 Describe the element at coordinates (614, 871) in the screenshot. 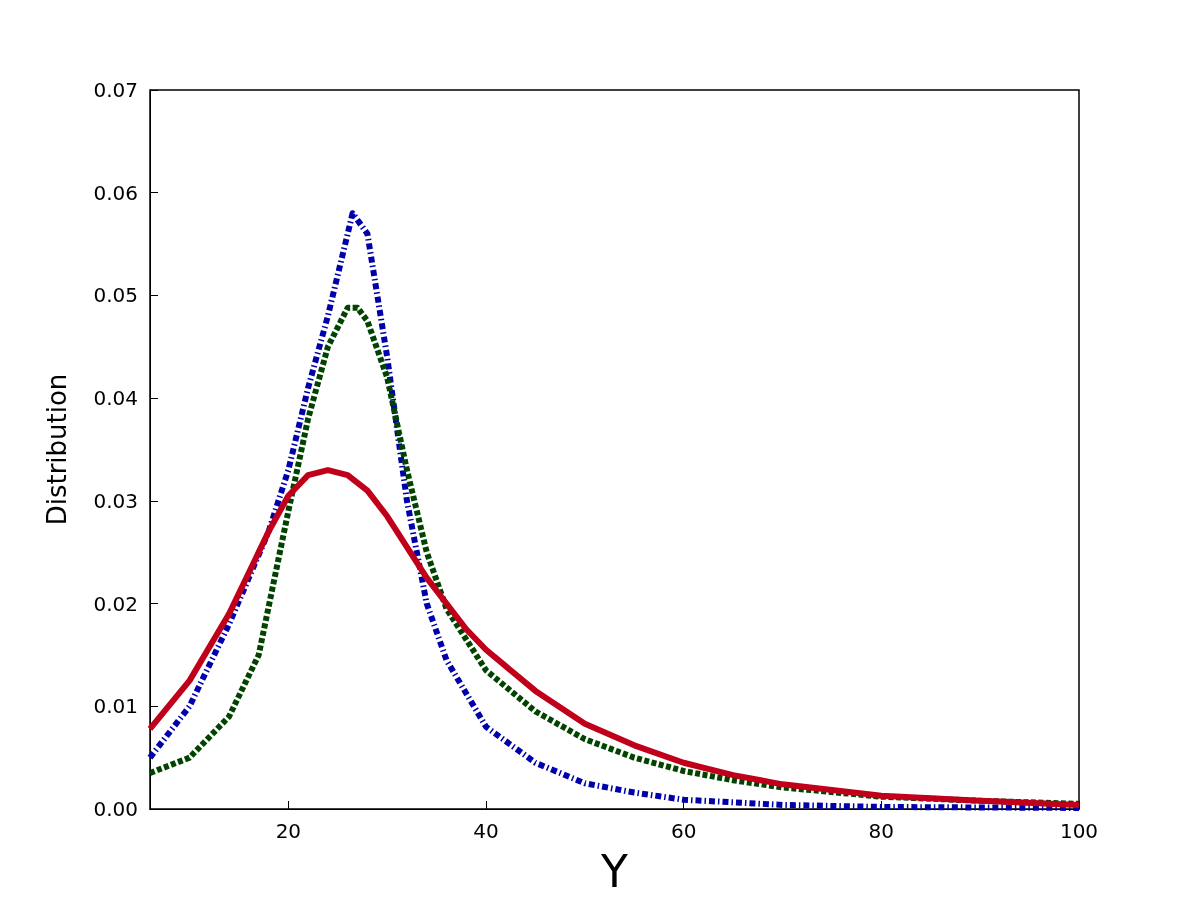

I see `x-axis-title: Y` at that location.